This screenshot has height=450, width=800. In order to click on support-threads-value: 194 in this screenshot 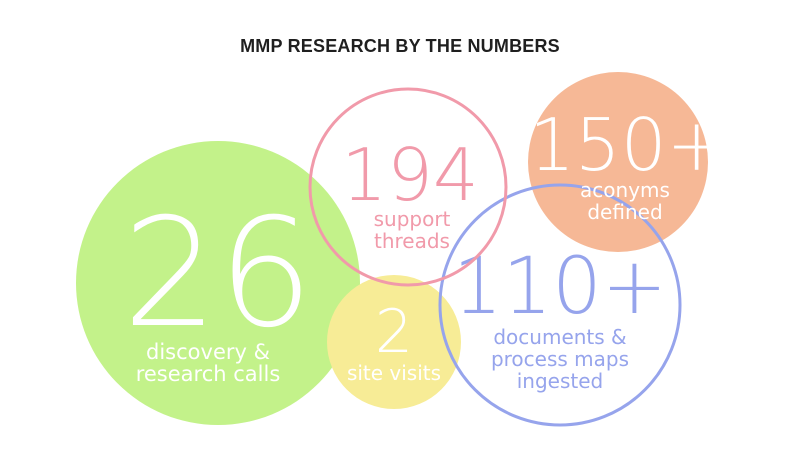, I will do `click(409, 175)`.